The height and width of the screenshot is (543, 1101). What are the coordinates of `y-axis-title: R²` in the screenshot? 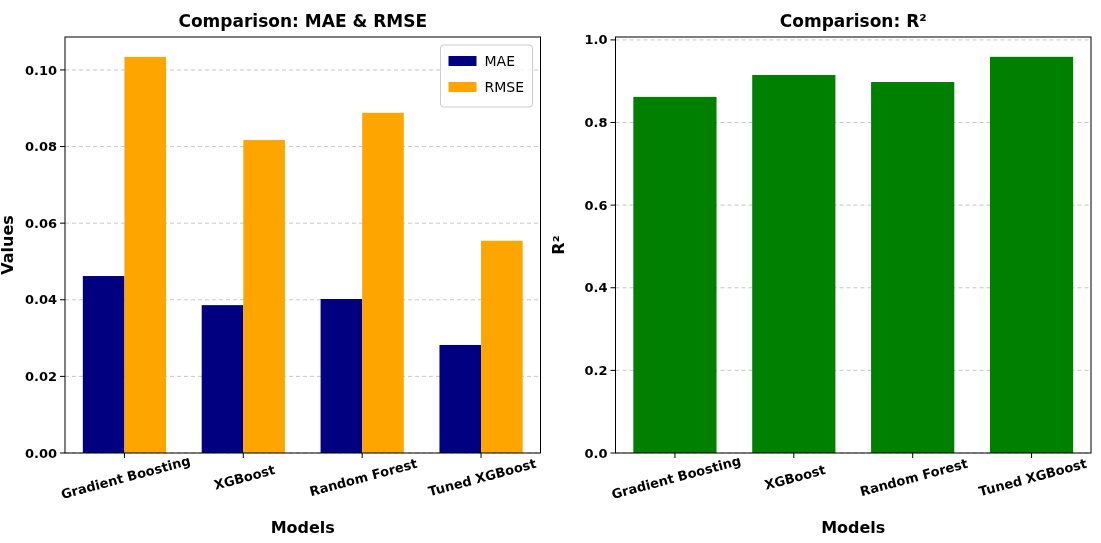 It's located at (558, 245).